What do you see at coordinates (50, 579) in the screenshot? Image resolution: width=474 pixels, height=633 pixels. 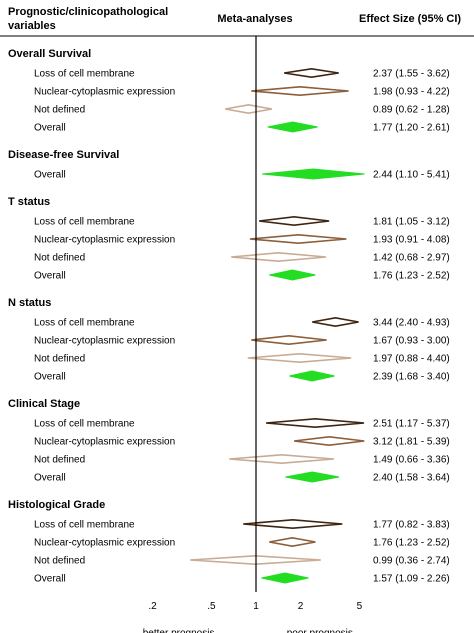 I see `row-label-histological-grade-overall: Overall` at bounding box center [50, 579].